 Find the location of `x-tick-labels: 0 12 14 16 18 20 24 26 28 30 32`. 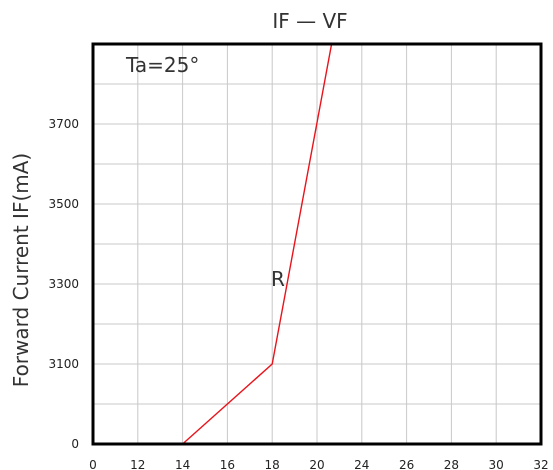

x-tick-labels: 0 12 14 16 18 20 24 26 28 30 32 is located at coordinates (318, 464).